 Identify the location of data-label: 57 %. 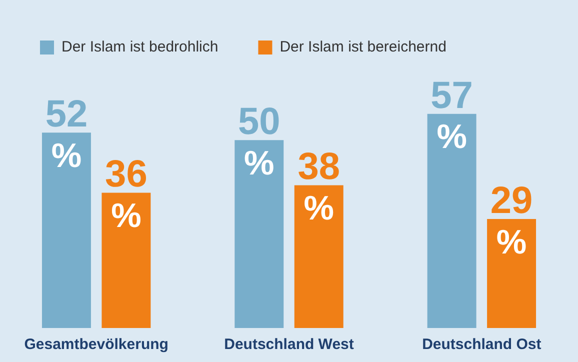
(451, 115).